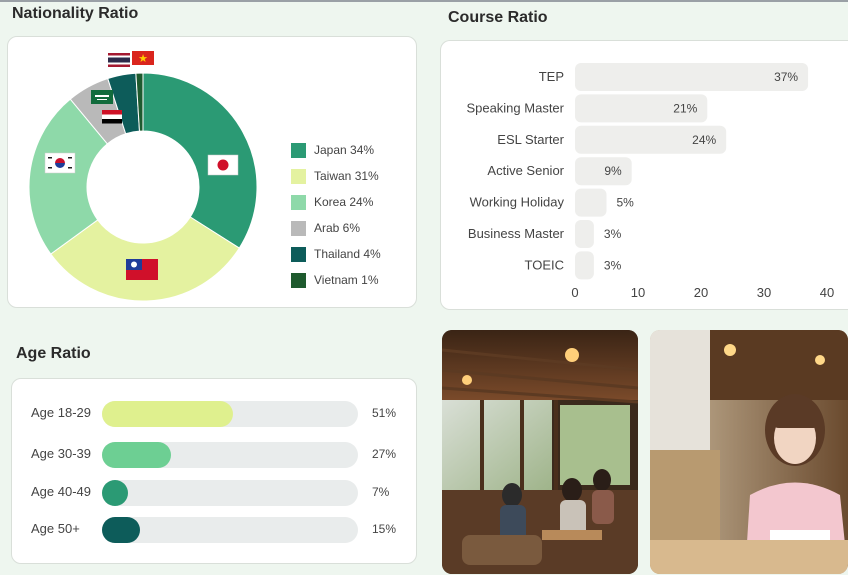  I want to click on legend-item-thailand: Thailand 4%, so click(336, 254).